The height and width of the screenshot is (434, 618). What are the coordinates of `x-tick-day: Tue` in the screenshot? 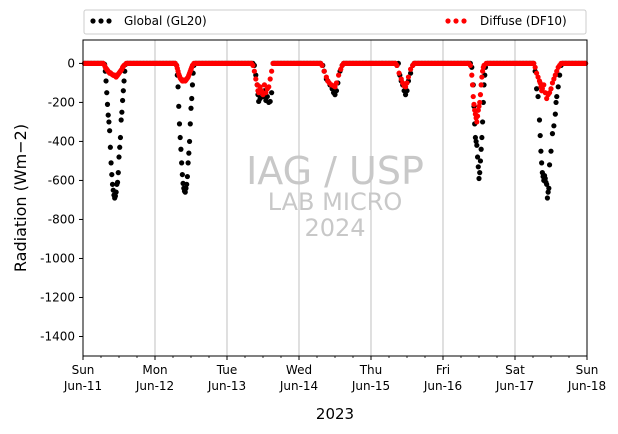 It's located at (227, 370).